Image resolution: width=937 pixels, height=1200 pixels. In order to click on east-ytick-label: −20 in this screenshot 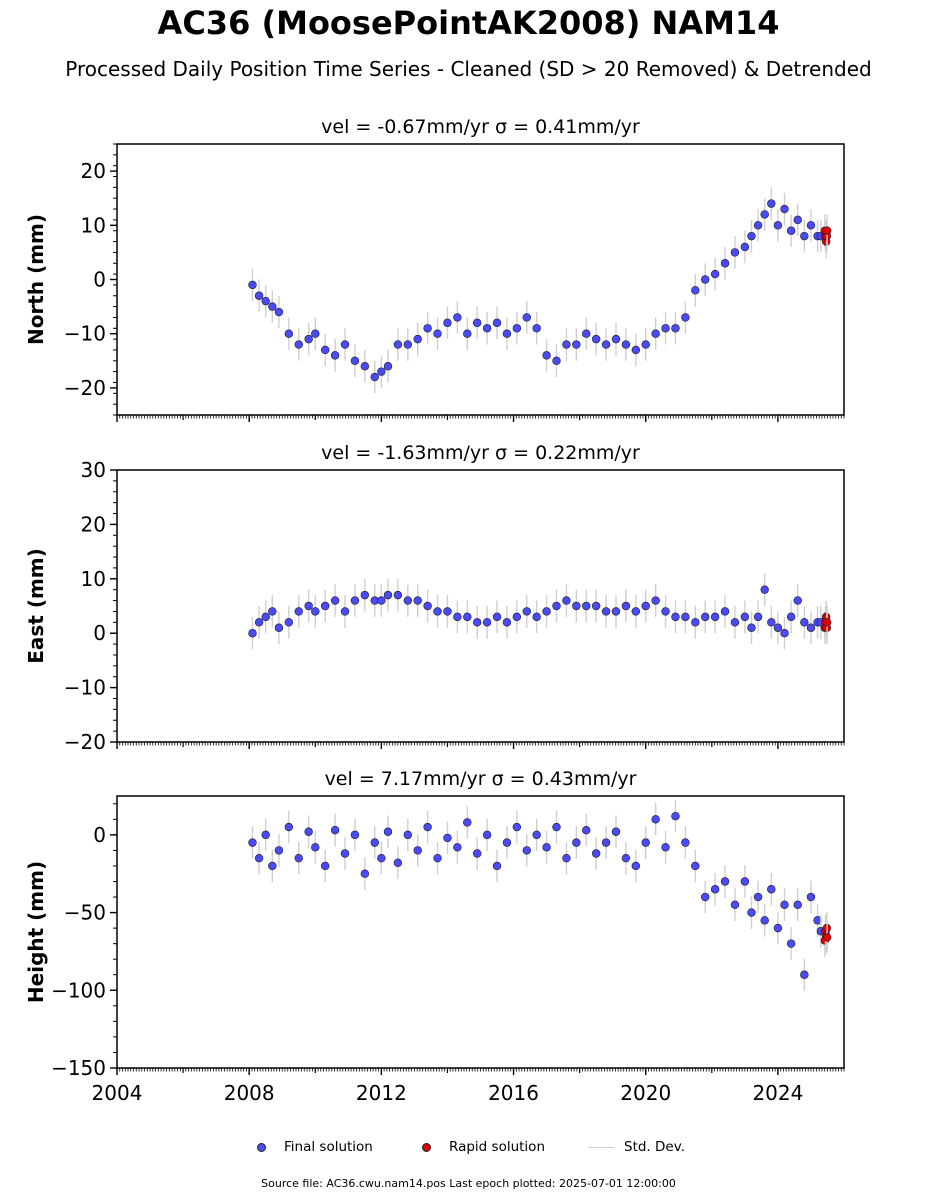, I will do `click(85, 742)`.